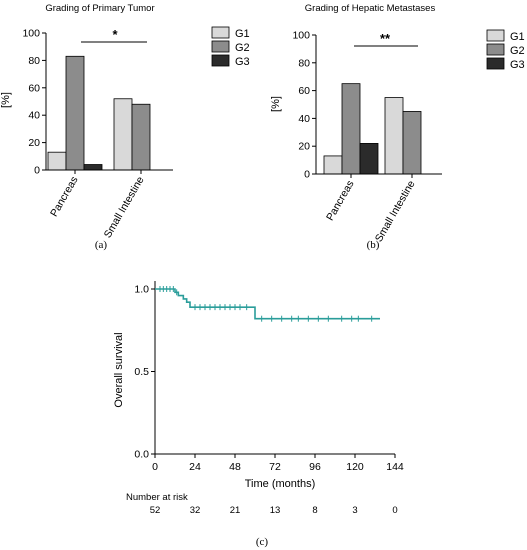  Describe the element at coordinates (354, 510) in the screenshot. I see `risk-count: 3` at that location.